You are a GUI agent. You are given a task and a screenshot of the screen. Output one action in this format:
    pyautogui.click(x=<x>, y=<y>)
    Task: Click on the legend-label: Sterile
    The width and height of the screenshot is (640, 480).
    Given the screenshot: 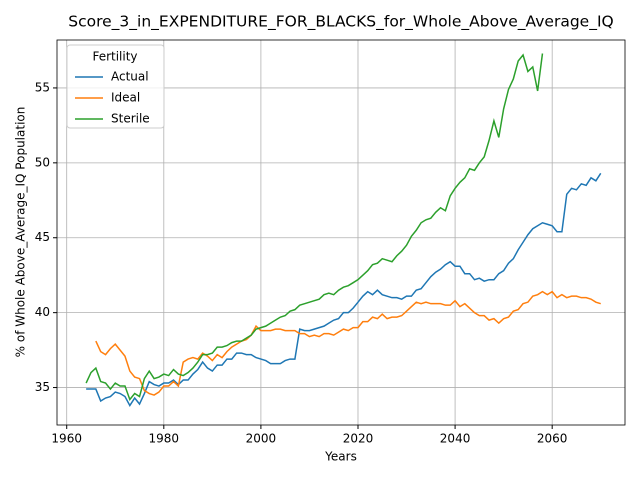 What is the action you would take?
    pyautogui.click(x=130, y=119)
    